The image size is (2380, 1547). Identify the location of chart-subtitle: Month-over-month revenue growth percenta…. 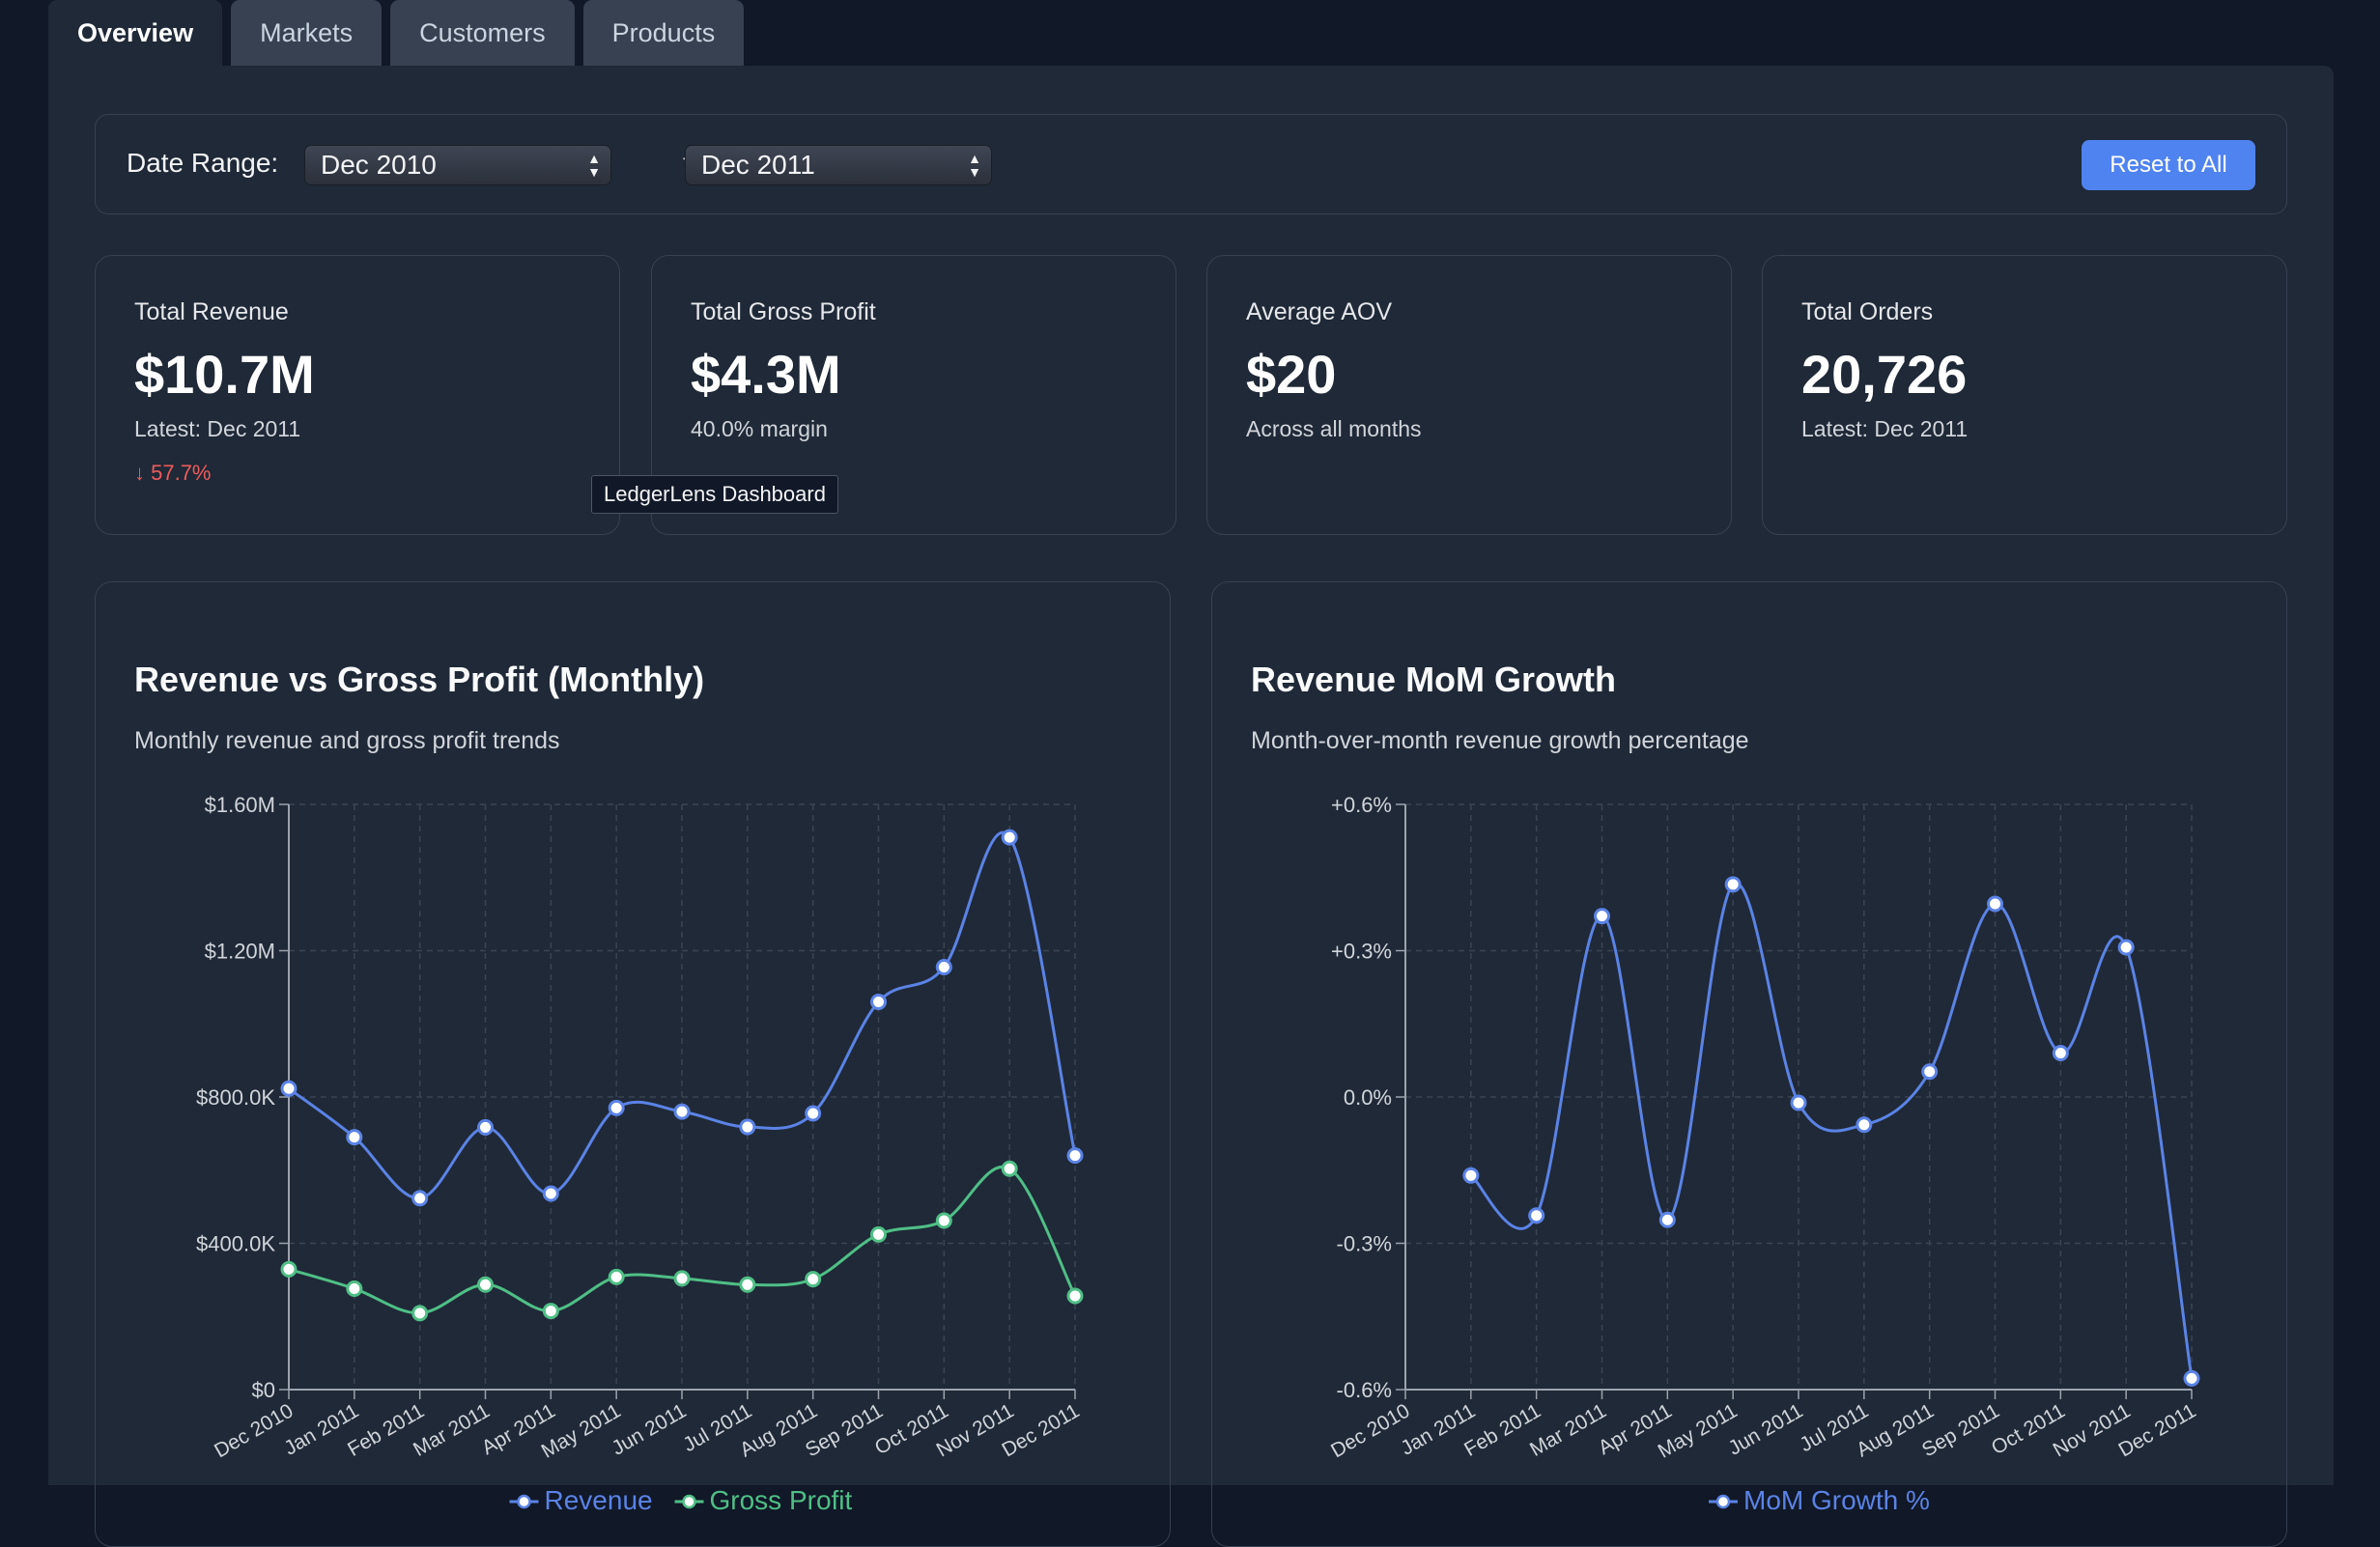
(1500, 741).